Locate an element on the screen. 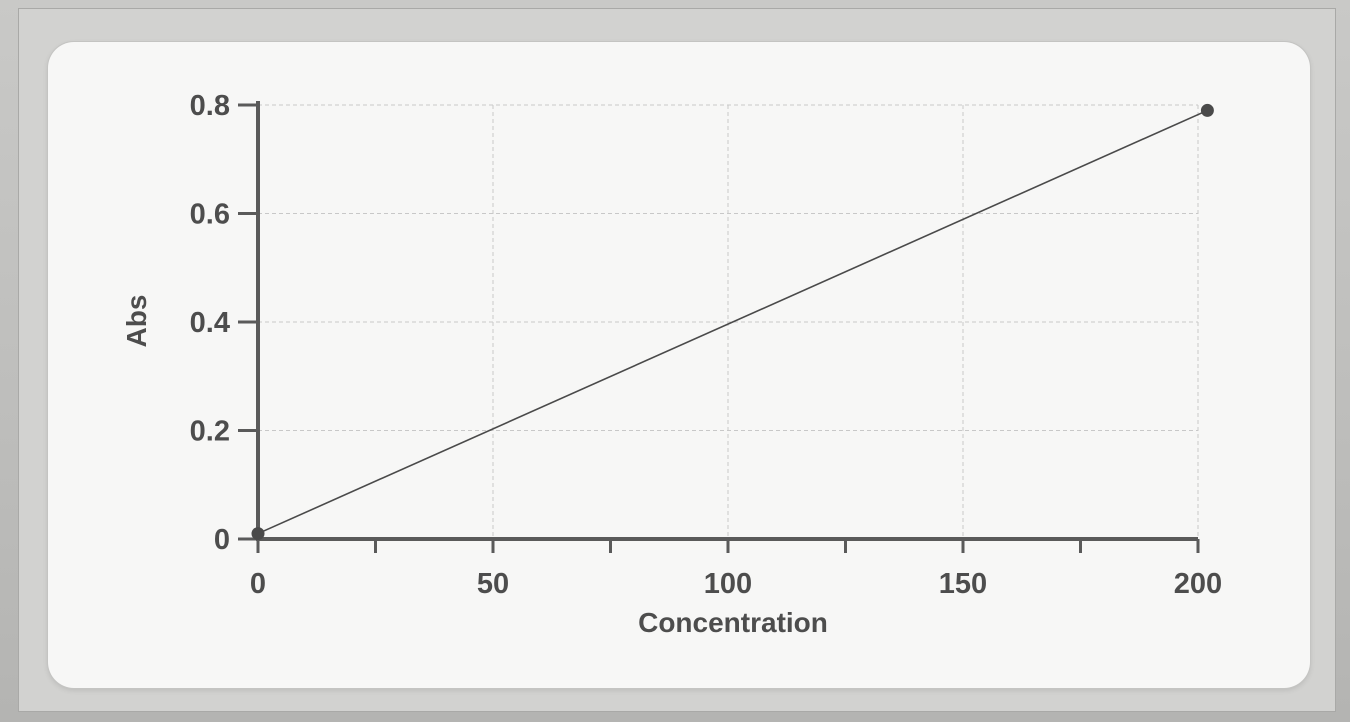 Image resolution: width=1350 pixels, height=722 pixels. y-tick-label: 0 is located at coordinates (222, 540).